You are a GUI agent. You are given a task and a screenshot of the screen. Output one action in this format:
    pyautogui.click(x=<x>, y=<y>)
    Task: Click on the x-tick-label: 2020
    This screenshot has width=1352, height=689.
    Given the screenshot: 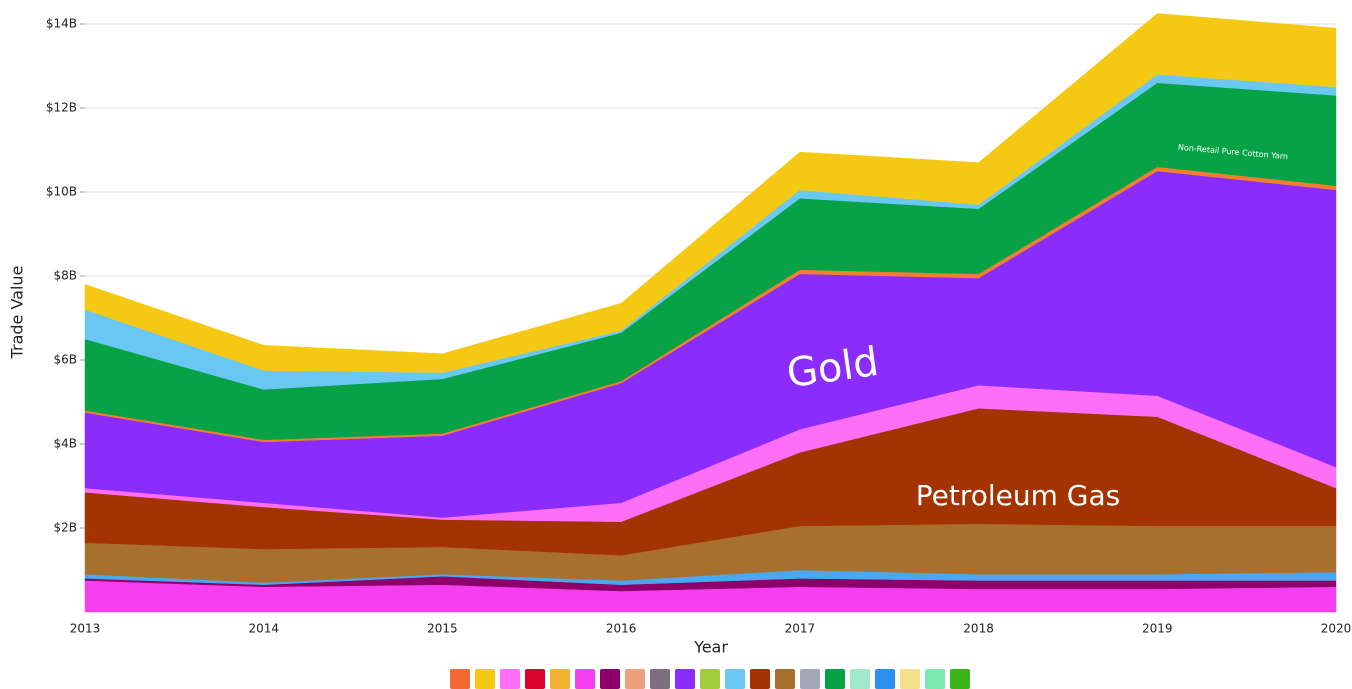 What is the action you would take?
    pyautogui.click(x=1336, y=629)
    